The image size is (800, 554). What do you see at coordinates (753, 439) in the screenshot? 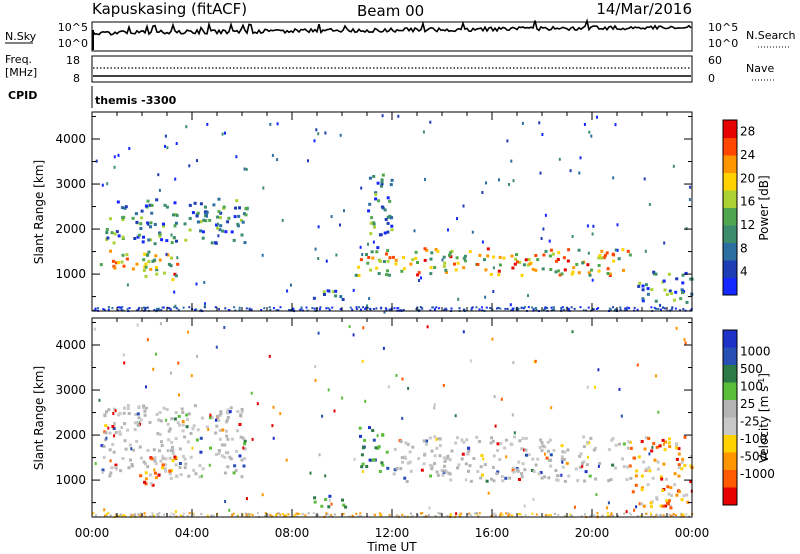
I see `colorbar-tick-label: -100` at bounding box center [753, 439].